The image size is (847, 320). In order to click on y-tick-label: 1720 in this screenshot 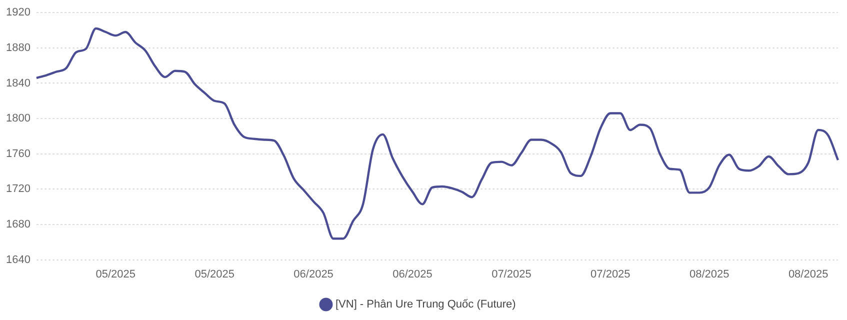, I will do `click(18, 189)`.